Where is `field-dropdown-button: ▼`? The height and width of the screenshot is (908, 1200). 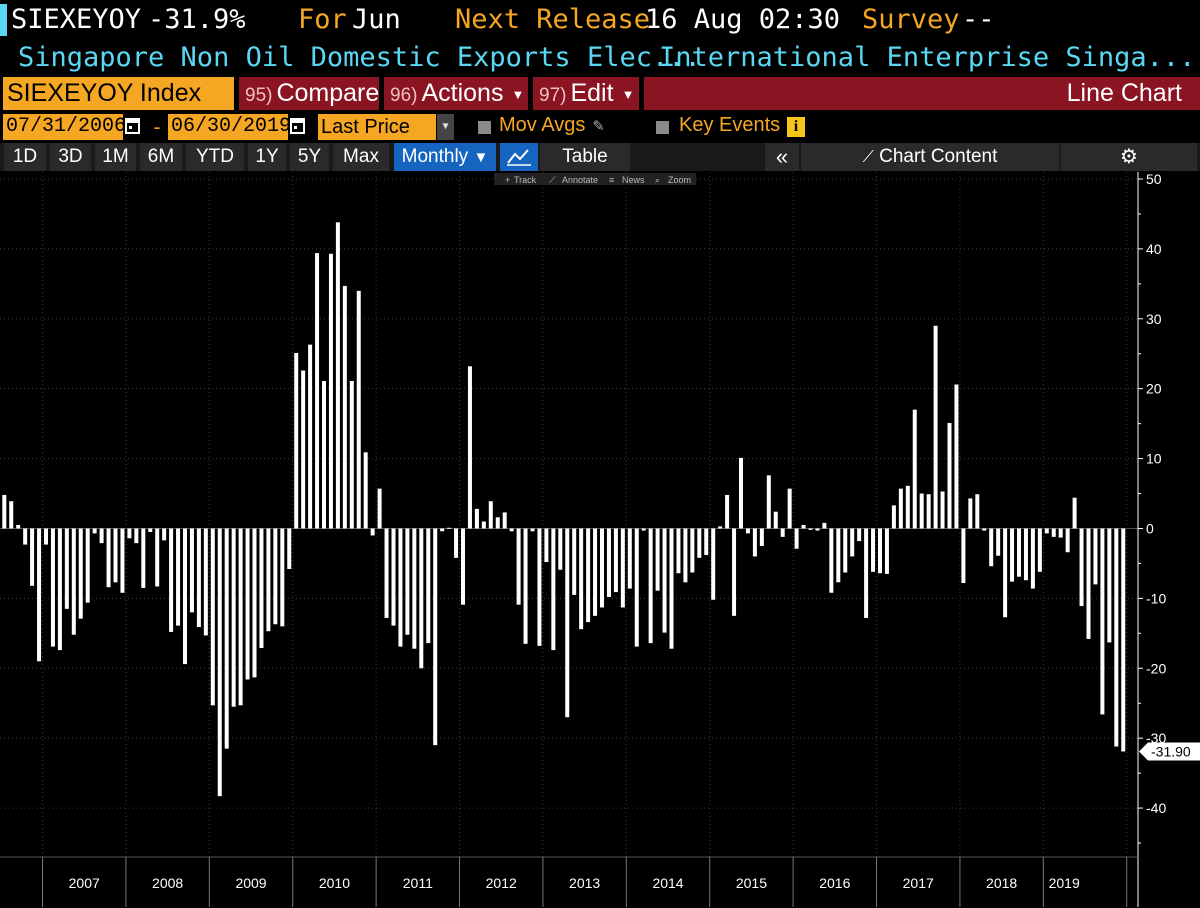 field-dropdown-button: ▼ is located at coordinates (445, 127).